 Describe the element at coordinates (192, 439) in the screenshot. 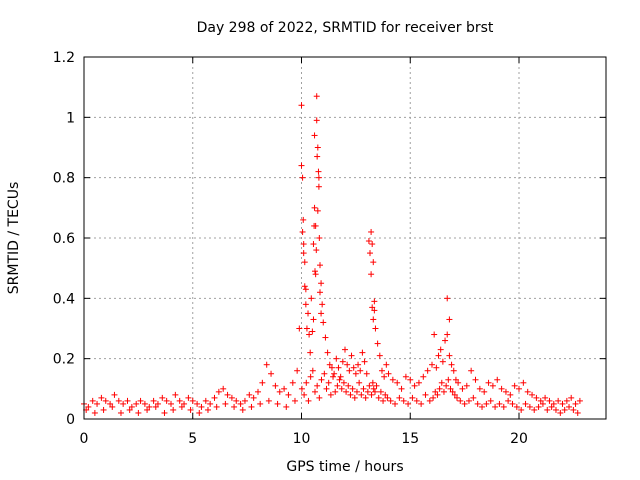

I see `x-tick-label: 5` at that location.